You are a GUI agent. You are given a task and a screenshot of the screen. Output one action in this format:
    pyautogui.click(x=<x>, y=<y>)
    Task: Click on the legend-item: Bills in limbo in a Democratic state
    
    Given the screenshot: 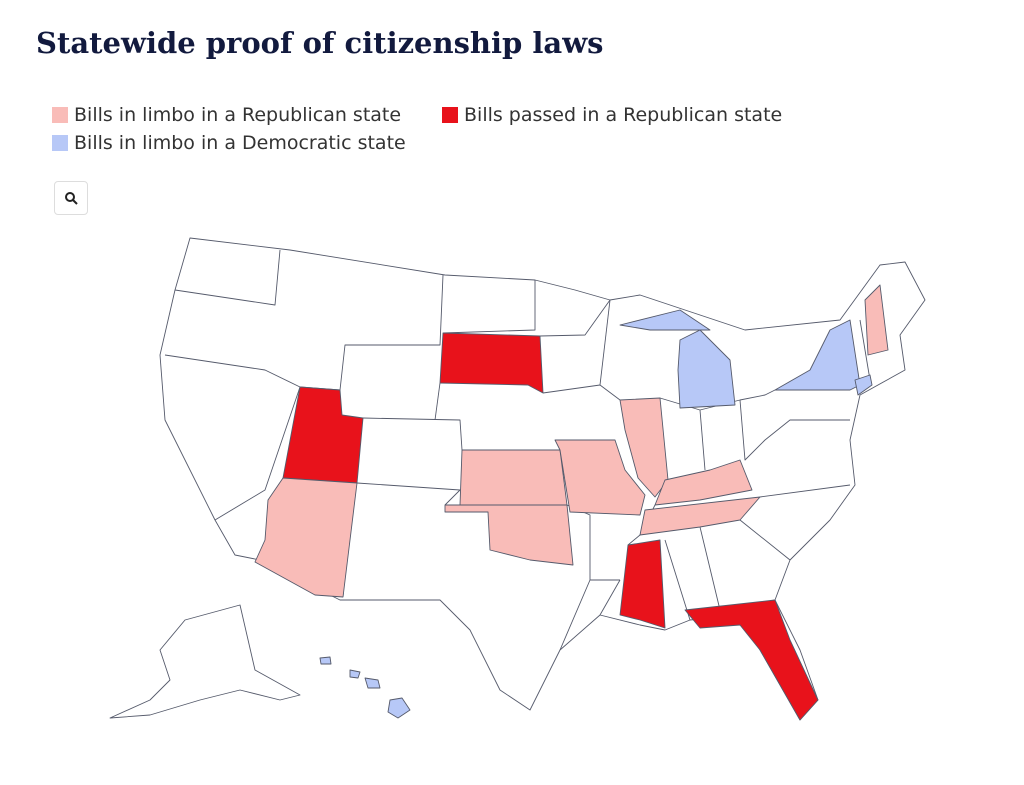 What is the action you would take?
    pyautogui.click(x=229, y=143)
    